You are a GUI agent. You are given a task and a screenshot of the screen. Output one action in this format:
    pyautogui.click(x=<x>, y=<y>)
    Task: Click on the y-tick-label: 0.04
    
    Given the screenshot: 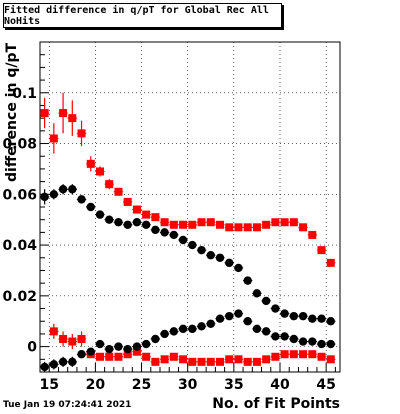 What is the action you would take?
    pyautogui.click(x=19, y=246)
    